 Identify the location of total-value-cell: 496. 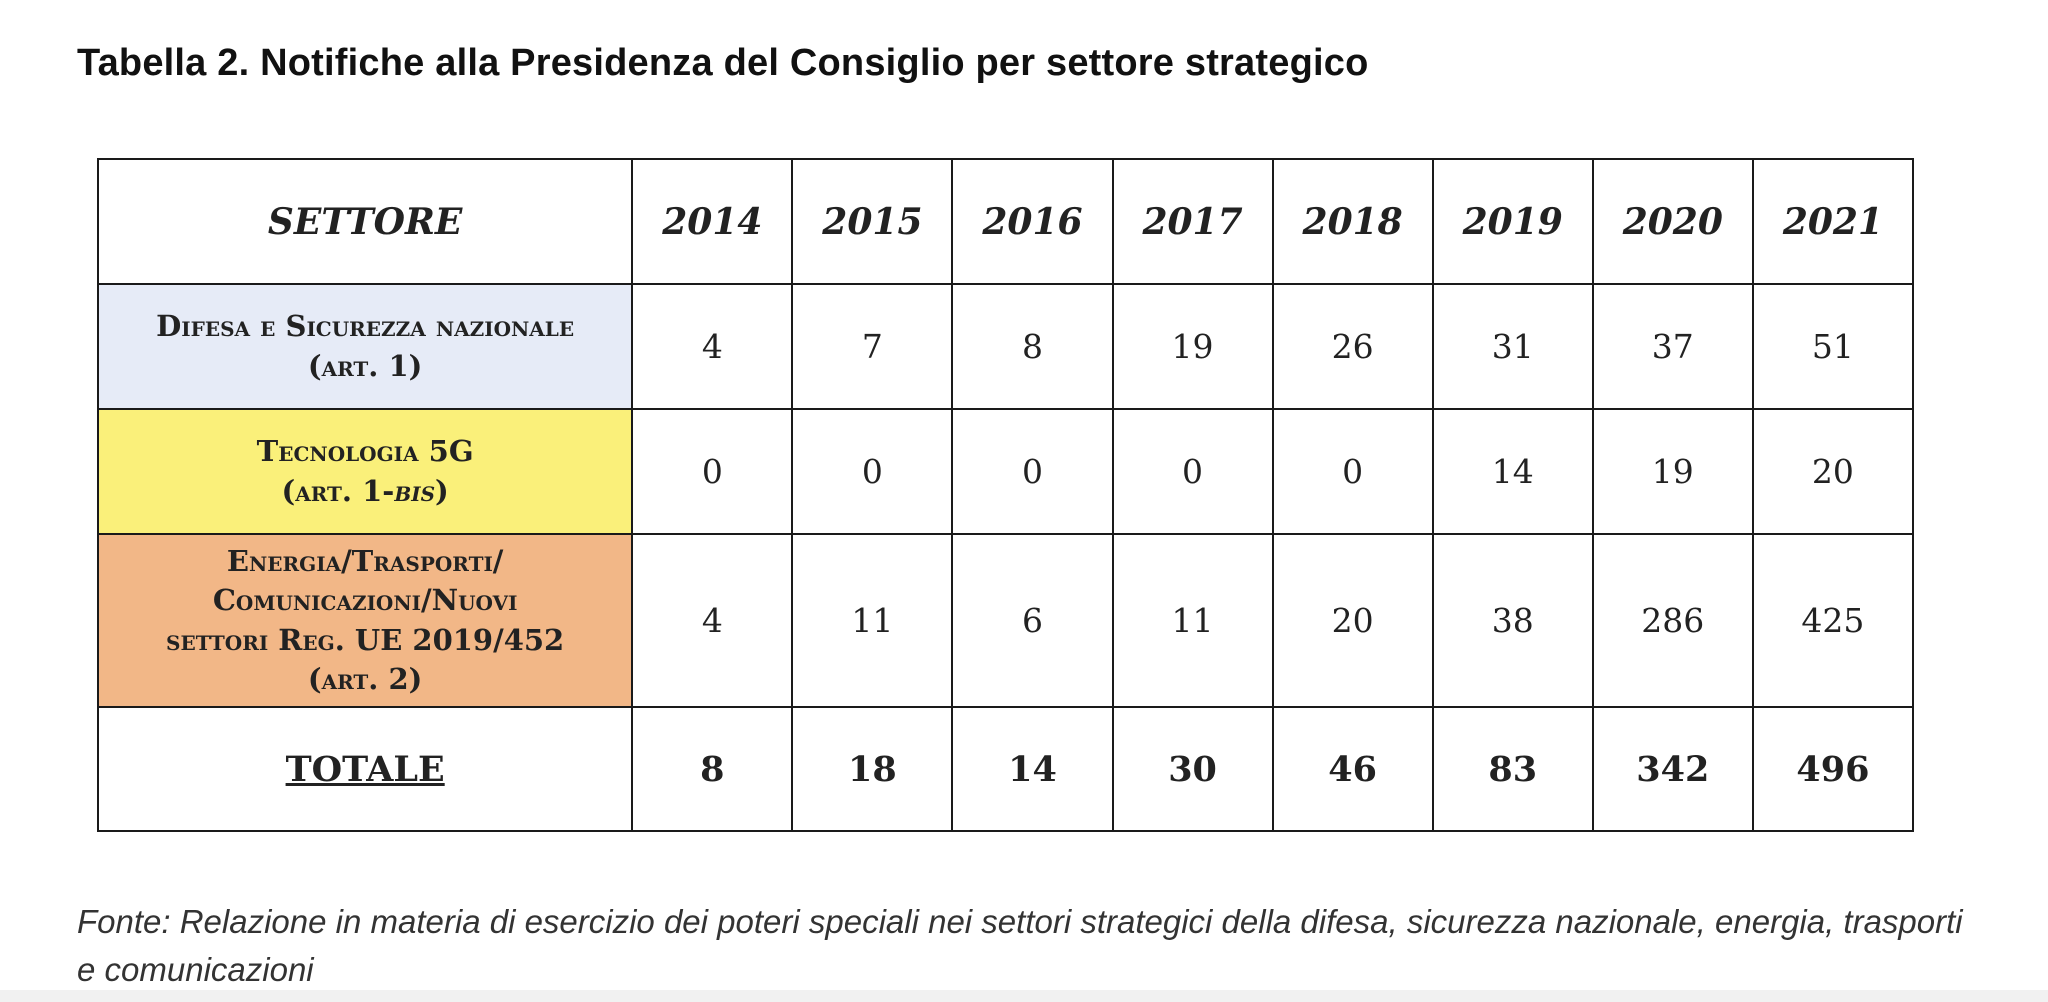
(1833, 769).